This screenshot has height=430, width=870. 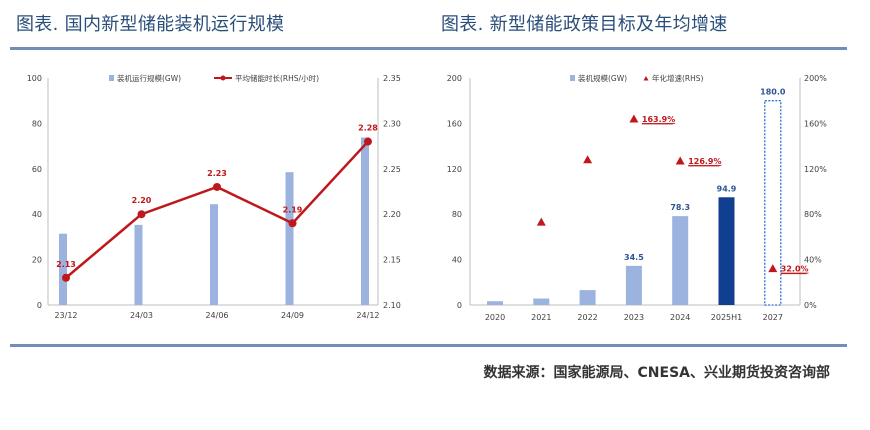 I want to click on x-tick-label: 2020, so click(x=495, y=317).